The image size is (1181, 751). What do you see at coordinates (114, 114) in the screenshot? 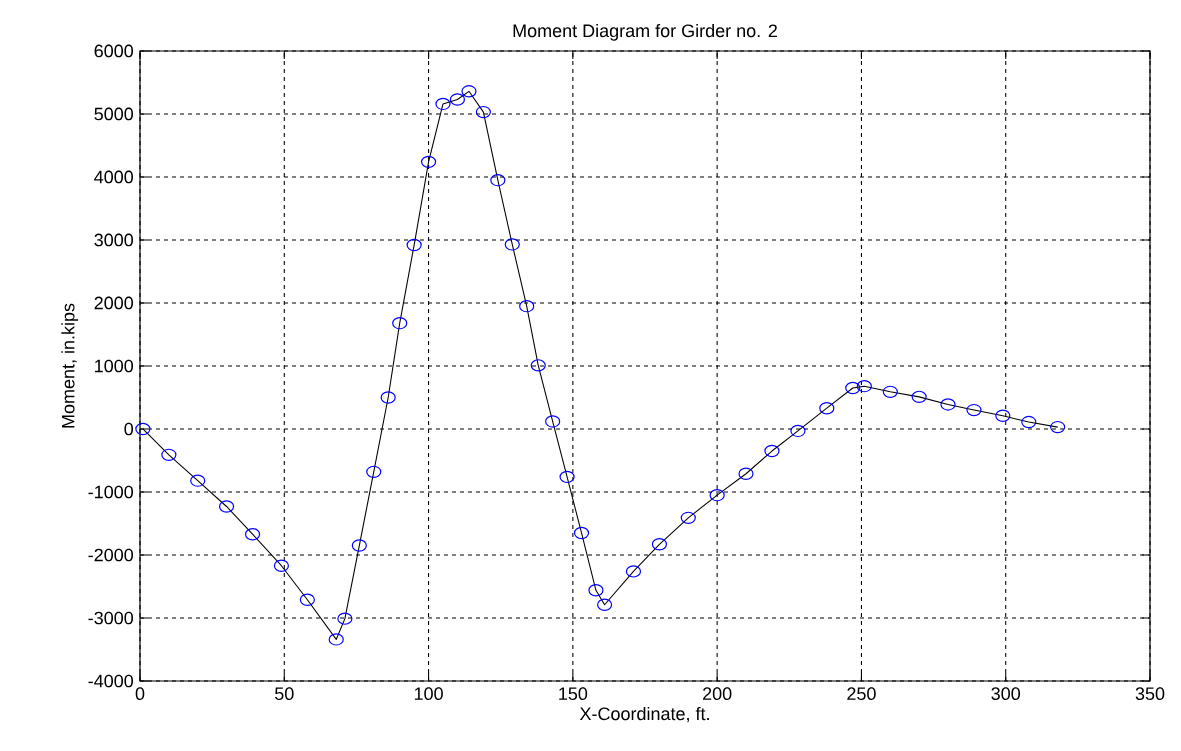
I see `y-tick-label: 5000` at bounding box center [114, 114].